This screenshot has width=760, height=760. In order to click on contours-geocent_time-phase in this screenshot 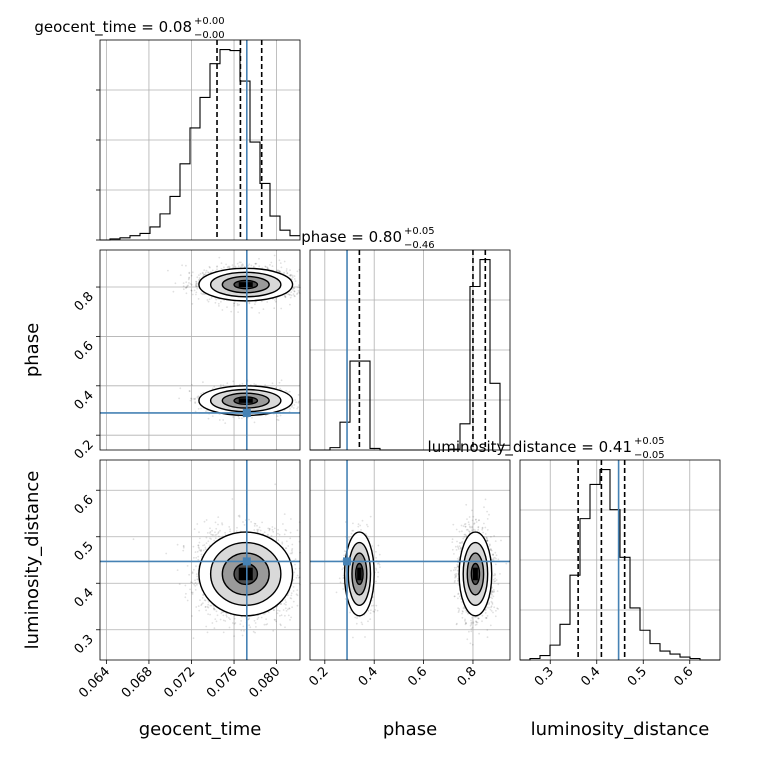, I will do `click(246, 342)`.